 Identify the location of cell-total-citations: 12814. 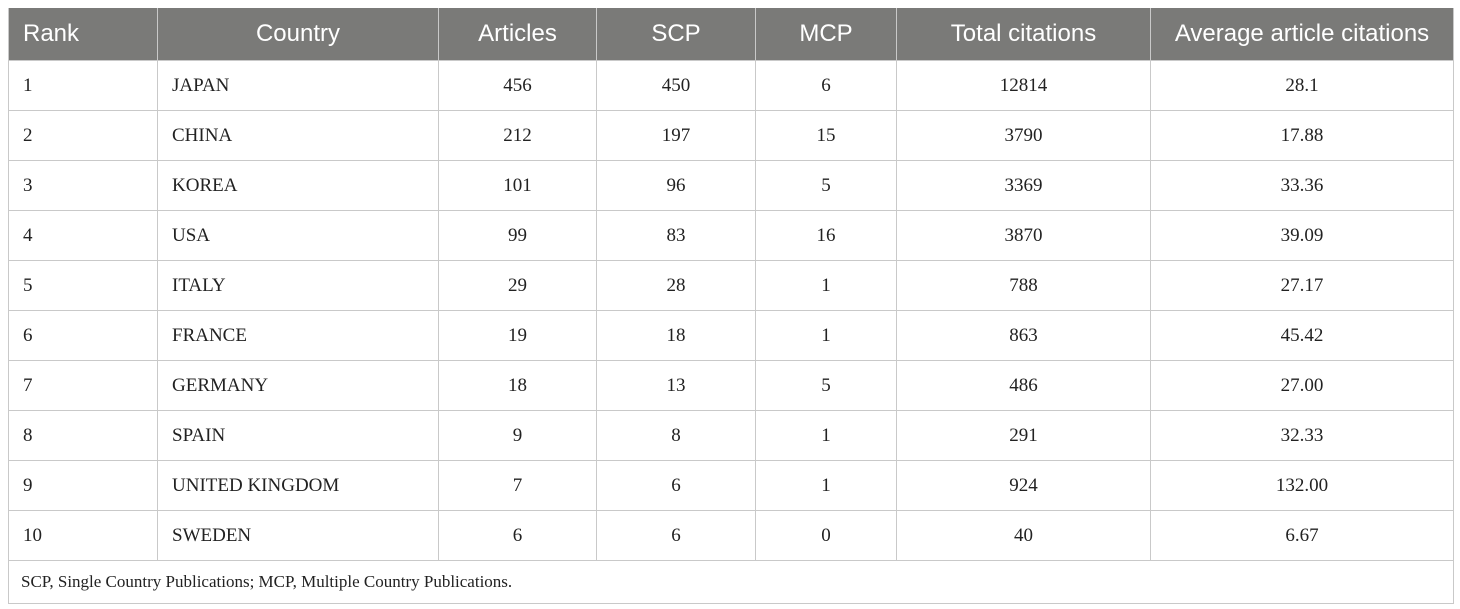
(1023, 85).